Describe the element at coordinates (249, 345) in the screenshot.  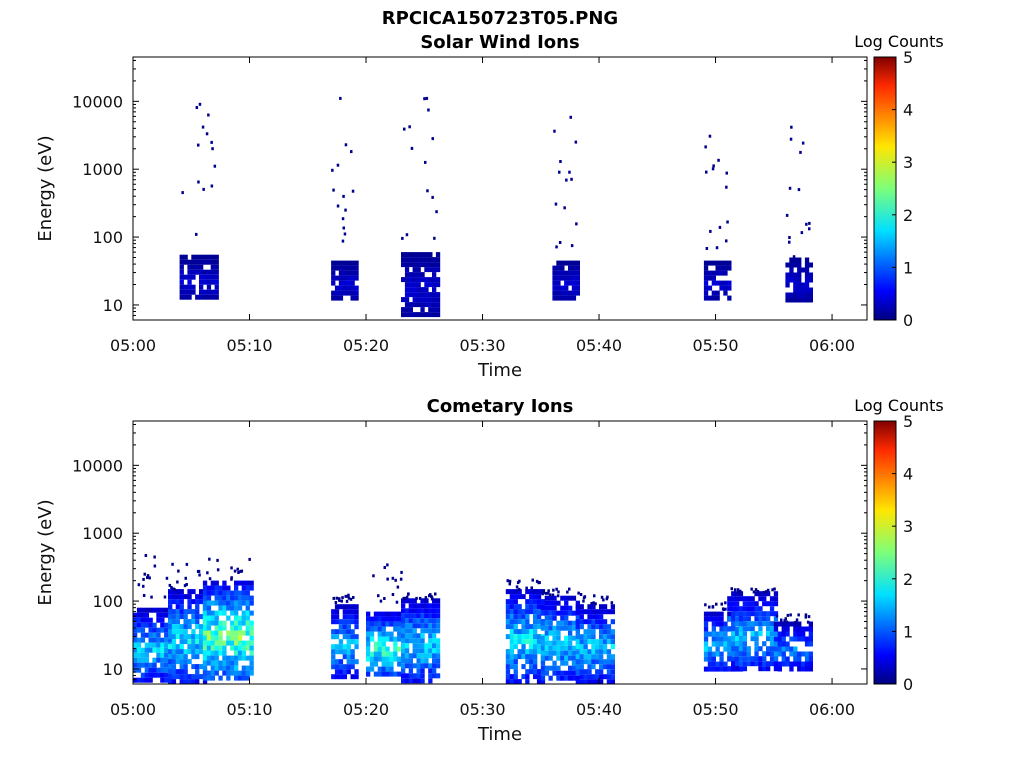
I see `x-tick-label: 05:10` at that location.